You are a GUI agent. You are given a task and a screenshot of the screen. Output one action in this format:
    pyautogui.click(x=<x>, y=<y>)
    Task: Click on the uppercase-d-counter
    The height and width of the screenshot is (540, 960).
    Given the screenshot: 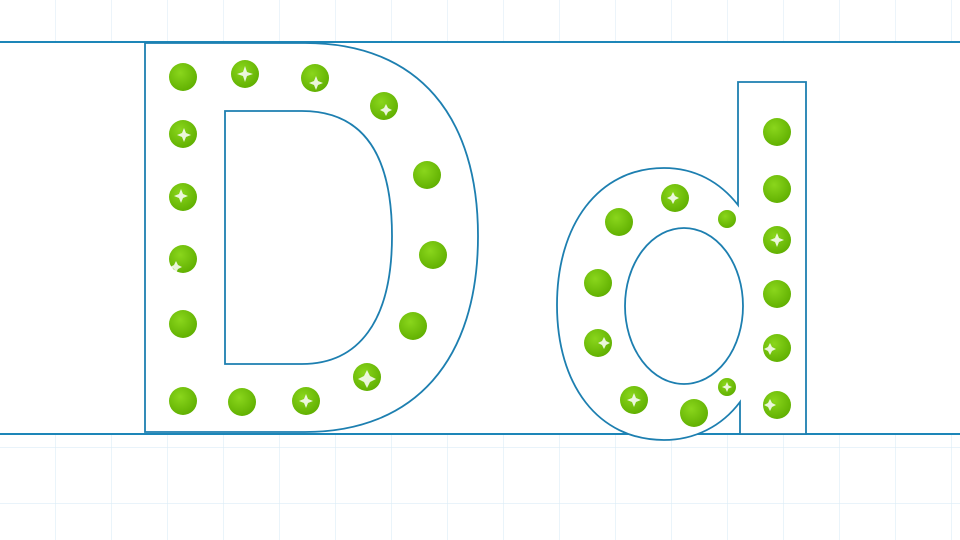 What is the action you would take?
    pyautogui.click(x=308, y=237)
    